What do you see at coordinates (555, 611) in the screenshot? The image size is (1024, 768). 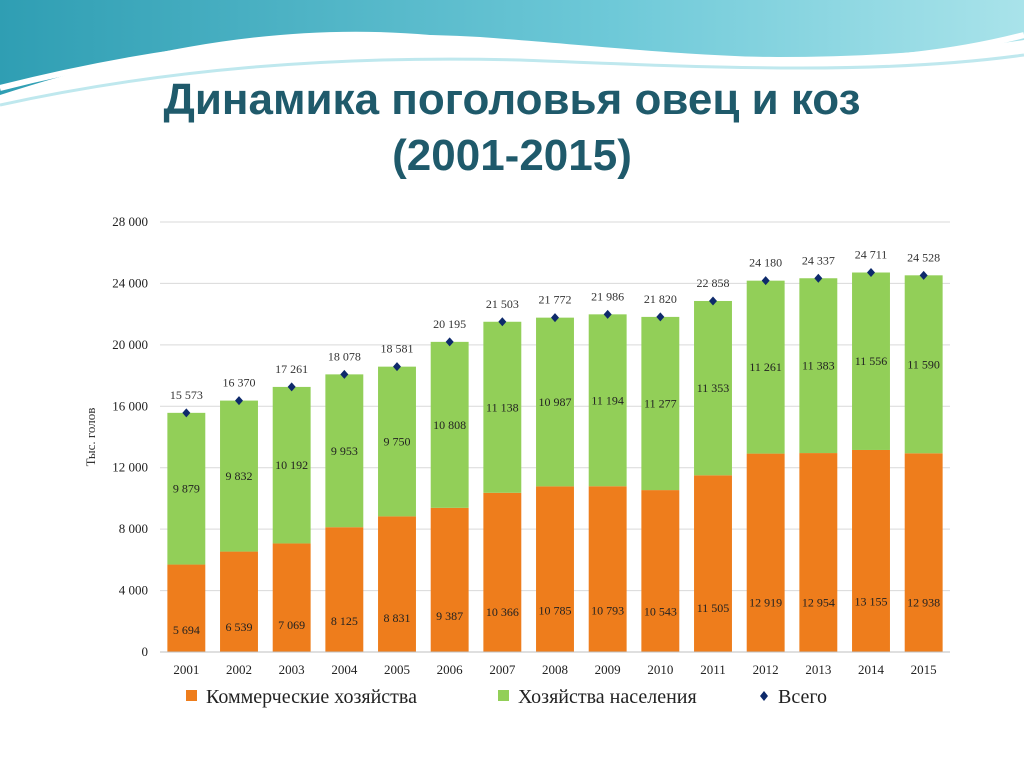 I see `value-label-commercial: 10 785` at bounding box center [555, 611].